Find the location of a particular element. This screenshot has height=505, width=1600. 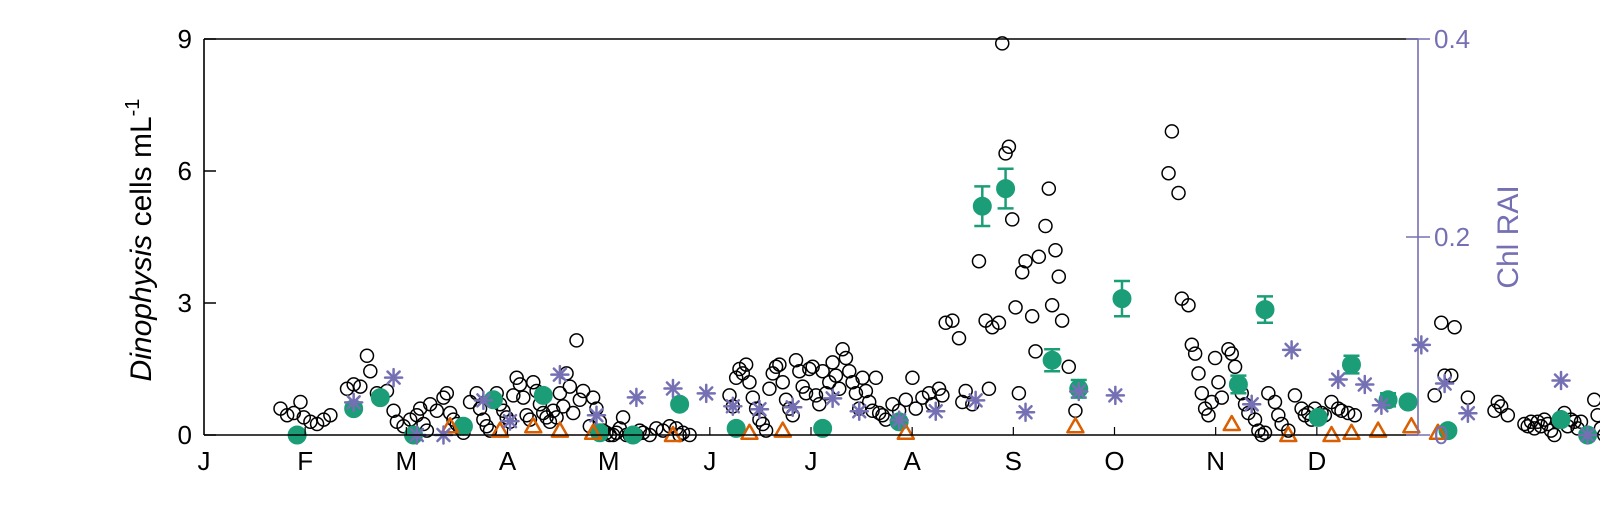

x-tick-label: N is located at coordinates (1215, 461).